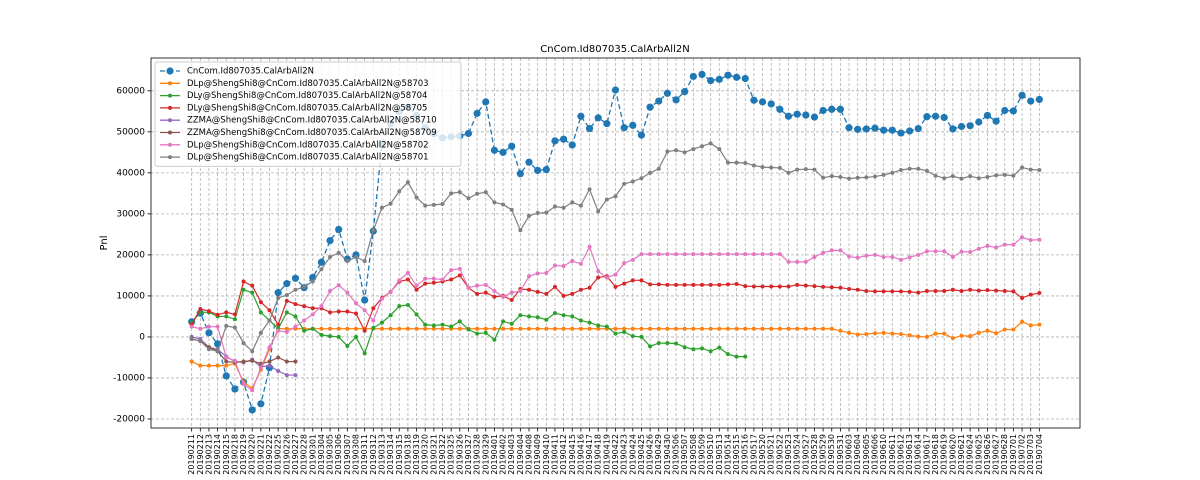 This screenshot has width=1200, height=480. I want to click on x-tick-label: 20190429, so click(658, 454).